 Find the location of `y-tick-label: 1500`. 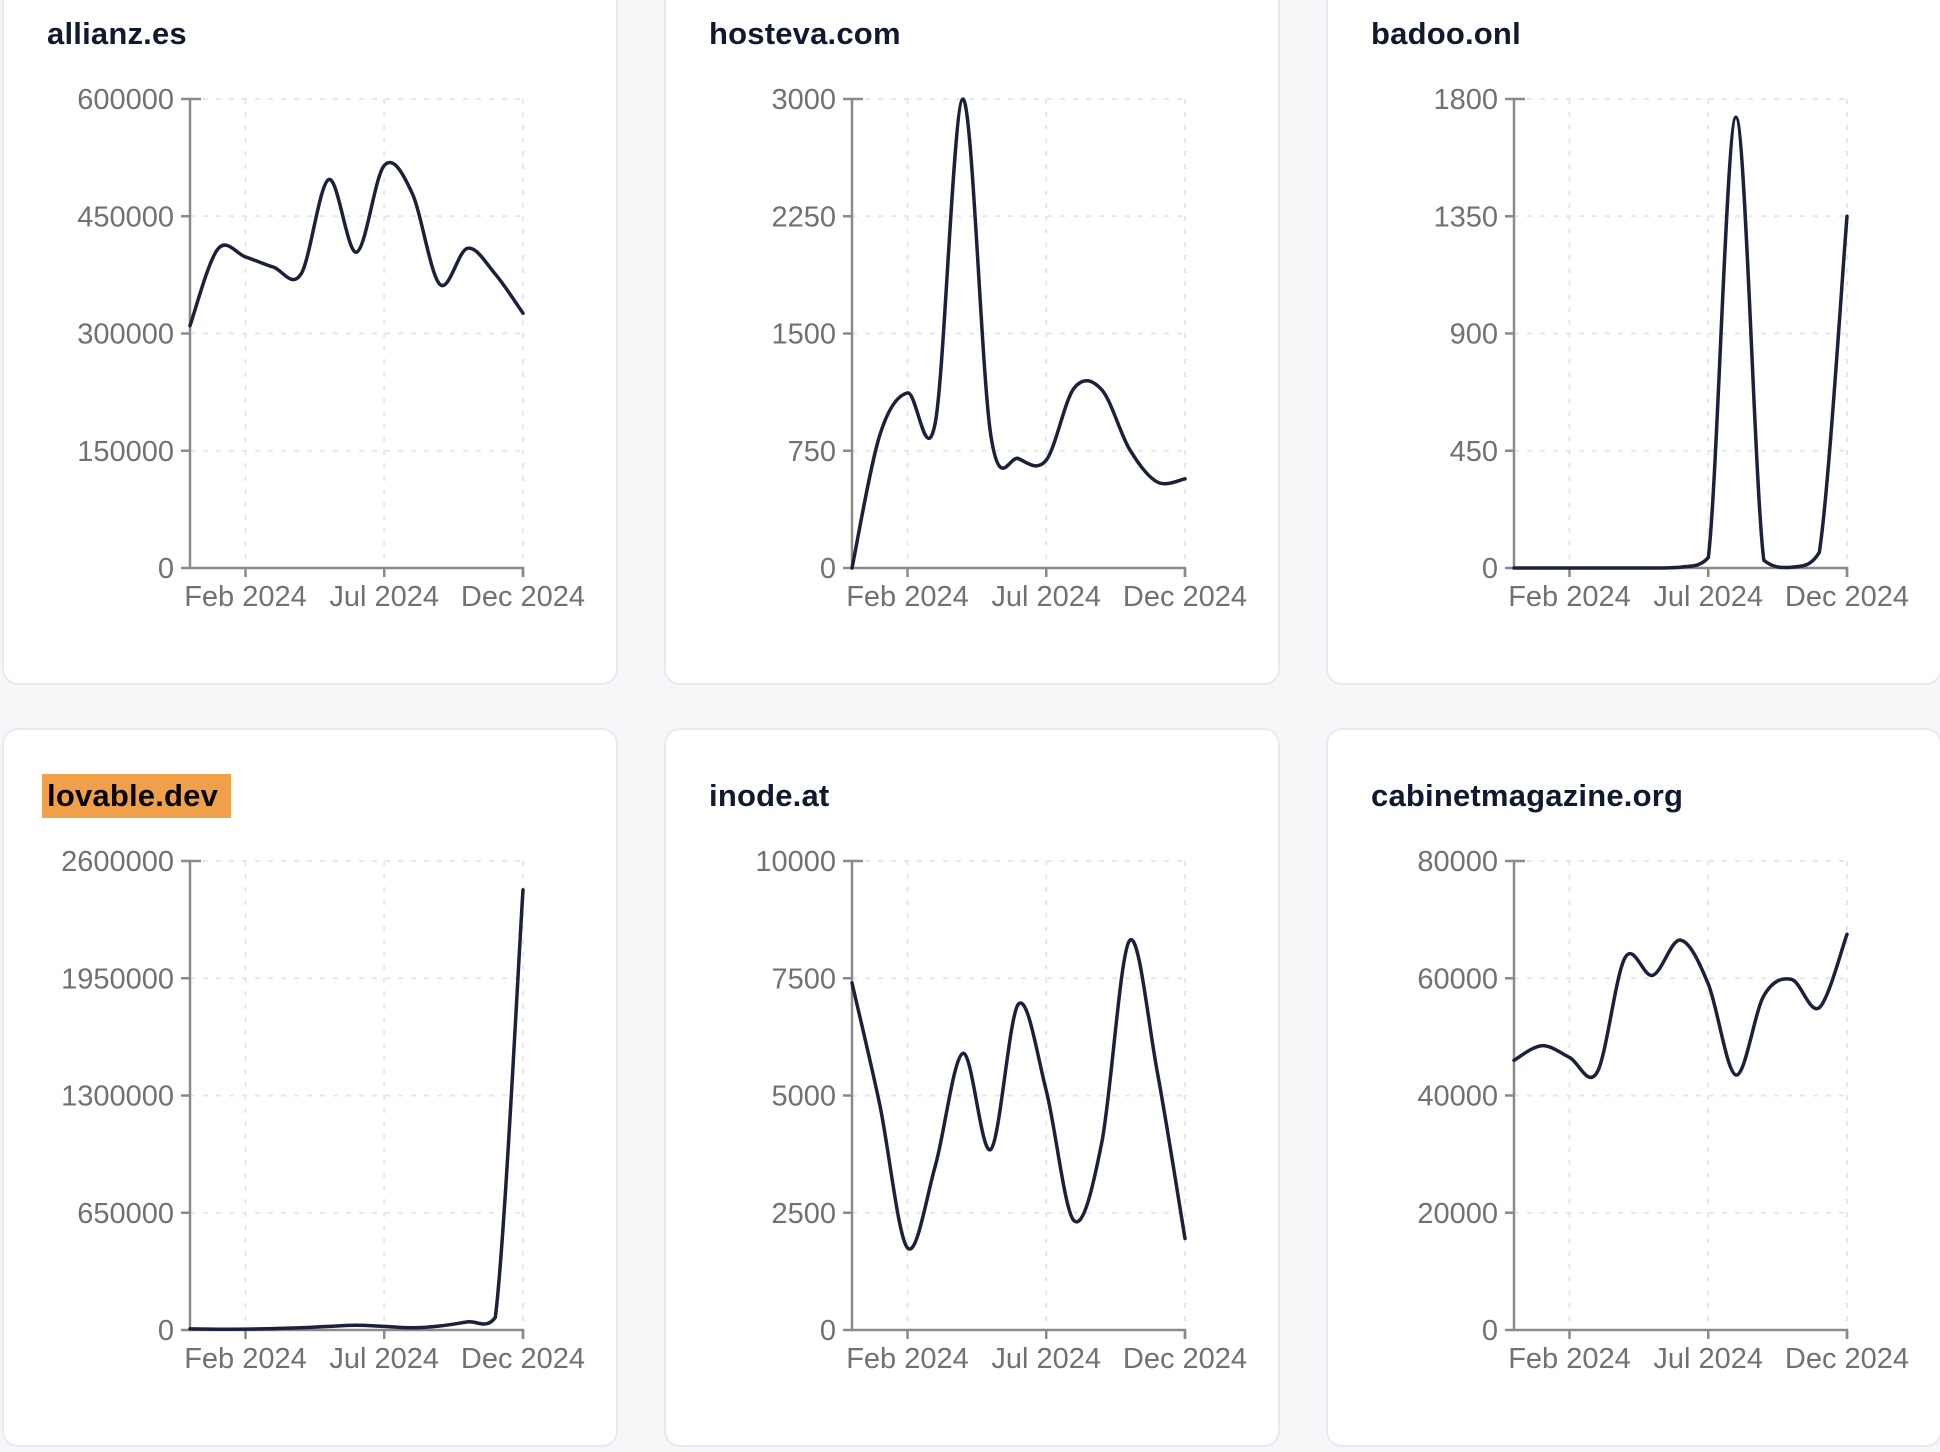

y-tick-label: 1500 is located at coordinates (803, 335).